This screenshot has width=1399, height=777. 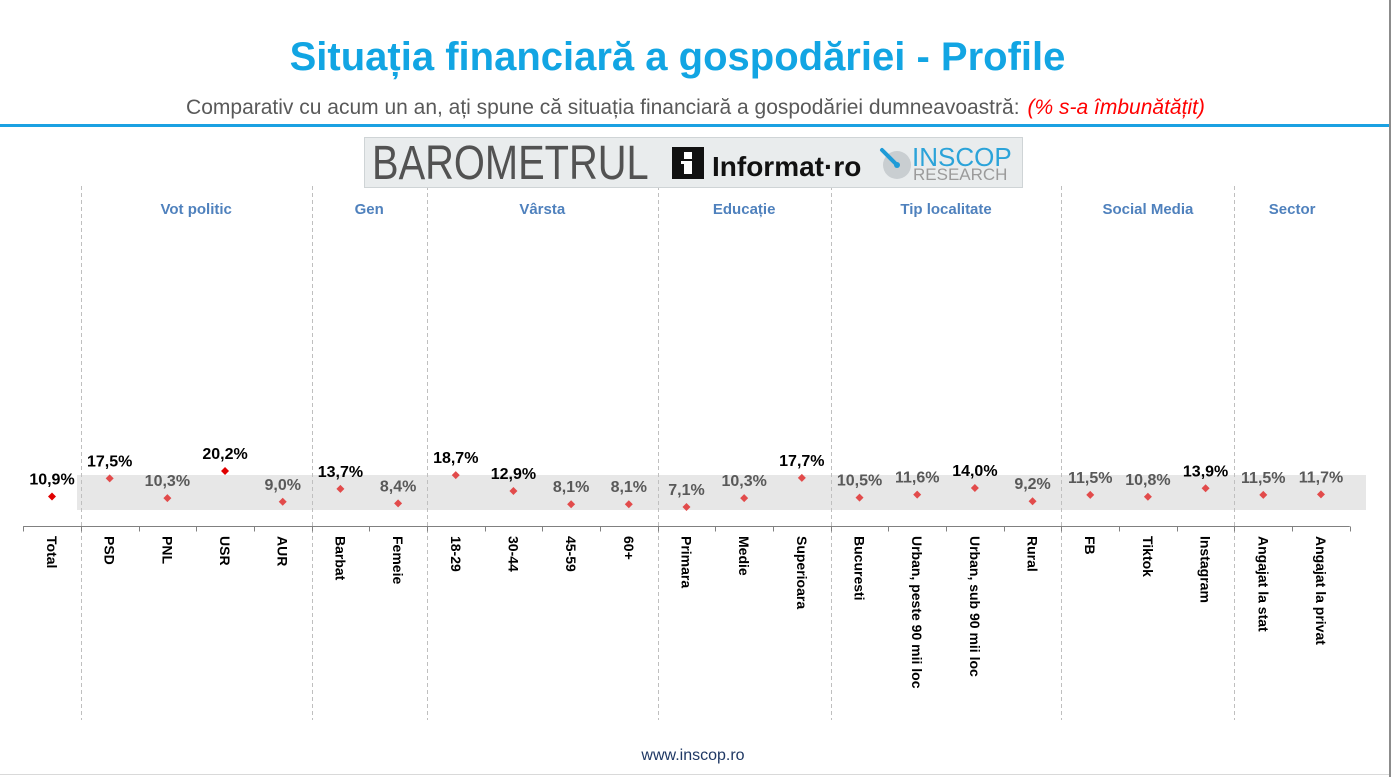 What do you see at coordinates (974, 471) in the screenshot?
I see `data-label: 14,0%` at bounding box center [974, 471].